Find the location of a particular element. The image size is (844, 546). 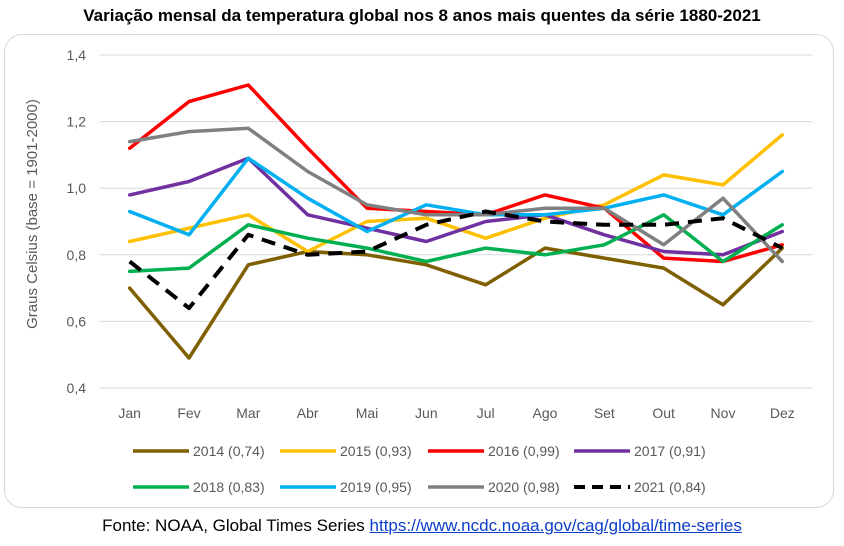

x-tick-label: Jun is located at coordinates (426, 413).